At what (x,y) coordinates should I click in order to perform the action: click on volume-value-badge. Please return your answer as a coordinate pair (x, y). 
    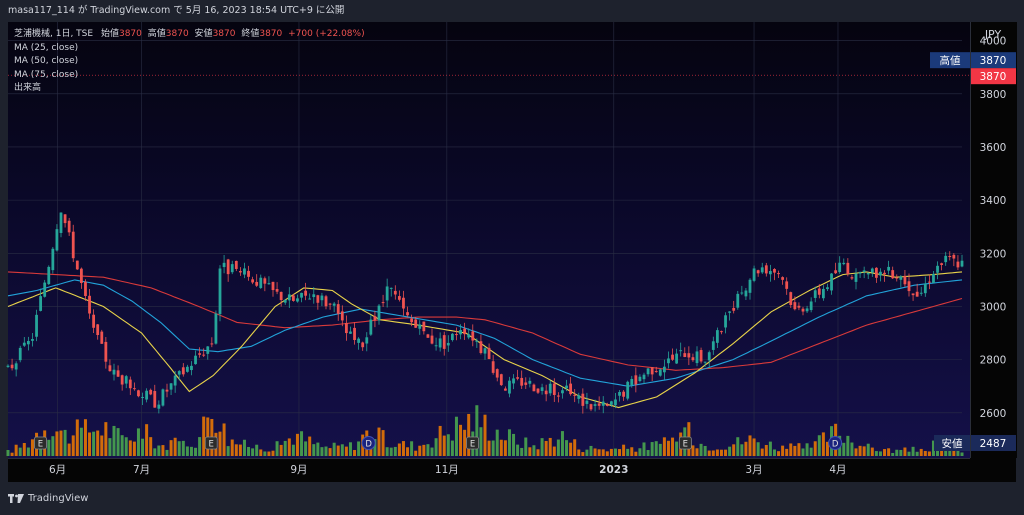
    Looking at the image, I should click on (993, 443).